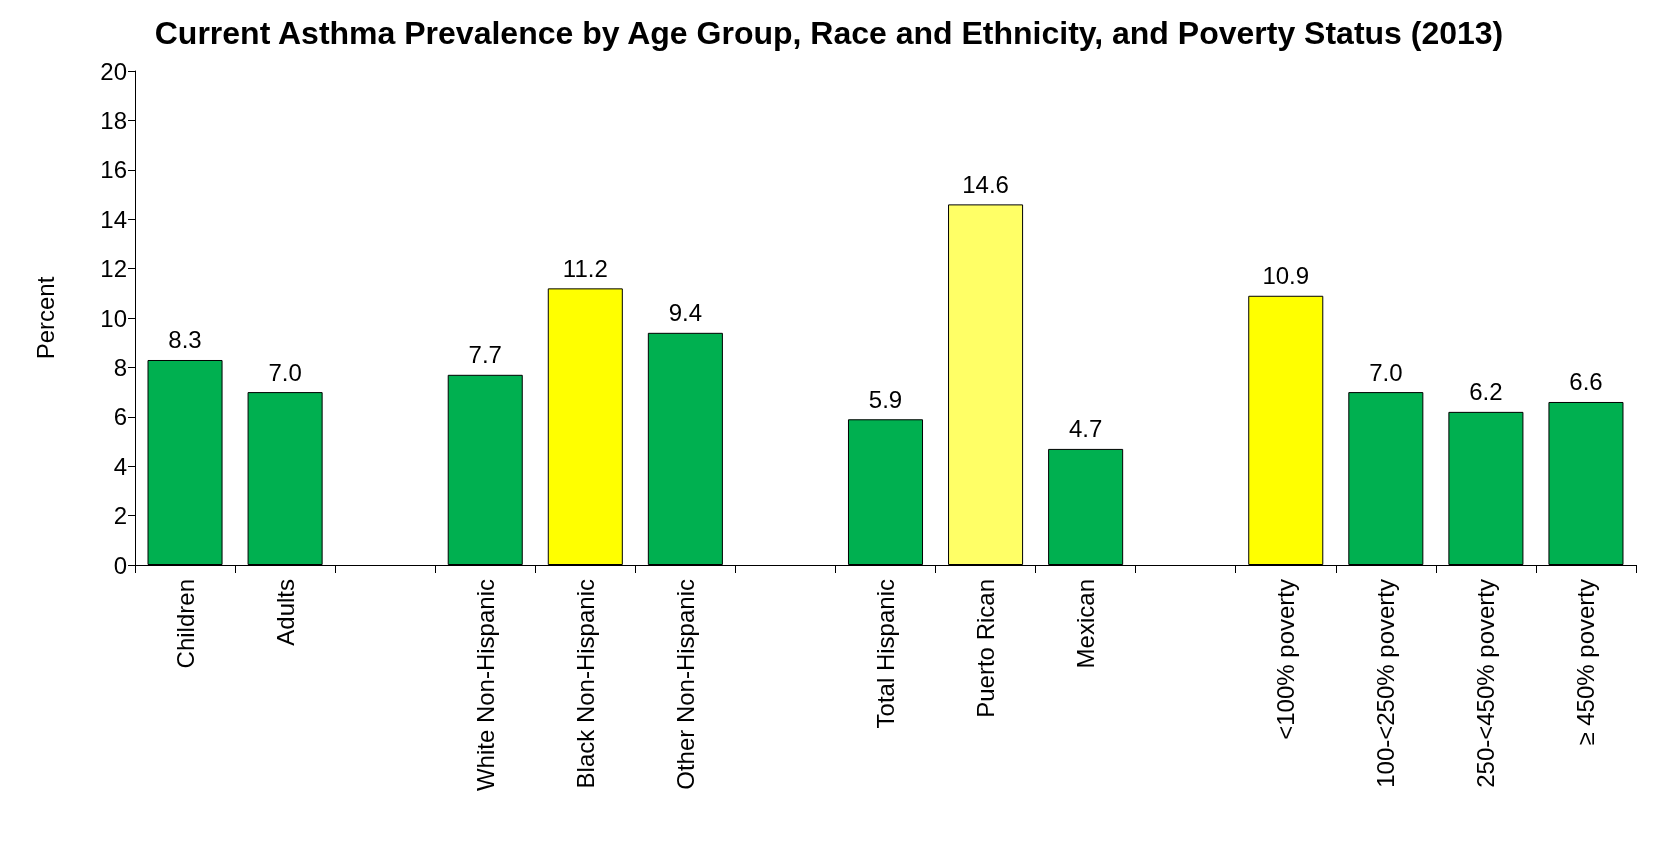 The image size is (1658, 858). What do you see at coordinates (1086, 624) in the screenshot?
I see `x-tick-label: Mexican` at bounding box center [1086, 624].